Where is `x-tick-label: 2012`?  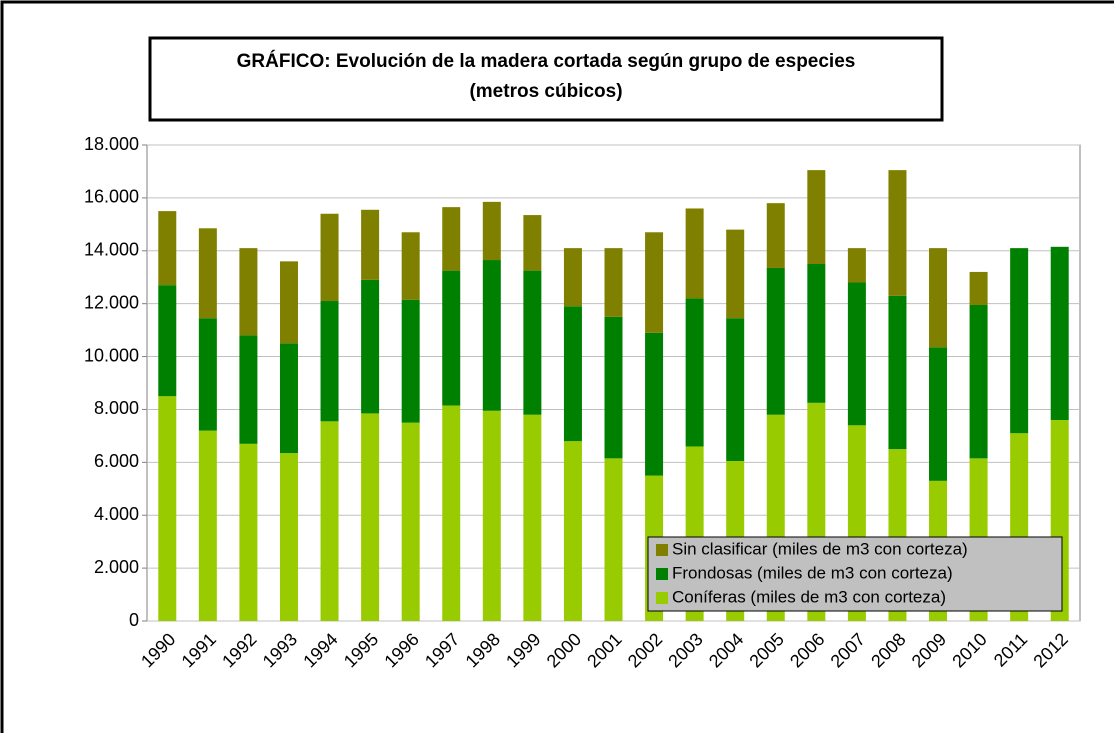
x-tick-label: 2012 is located at coordinates (1050, 650).